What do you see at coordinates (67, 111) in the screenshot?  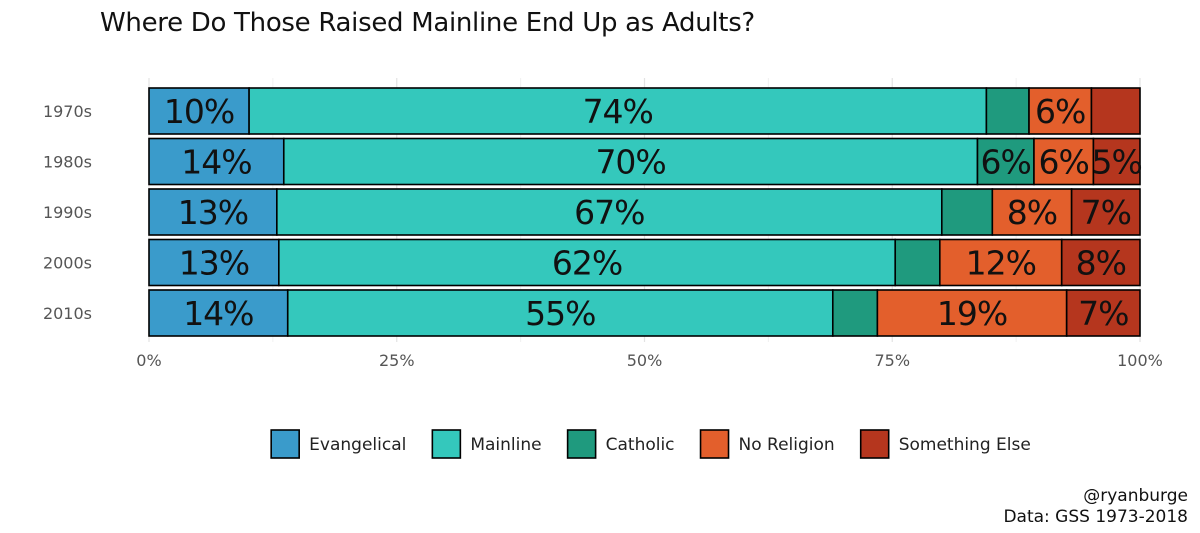 I see `y-tick-label: 1970s` at bounding box center [67, 111].